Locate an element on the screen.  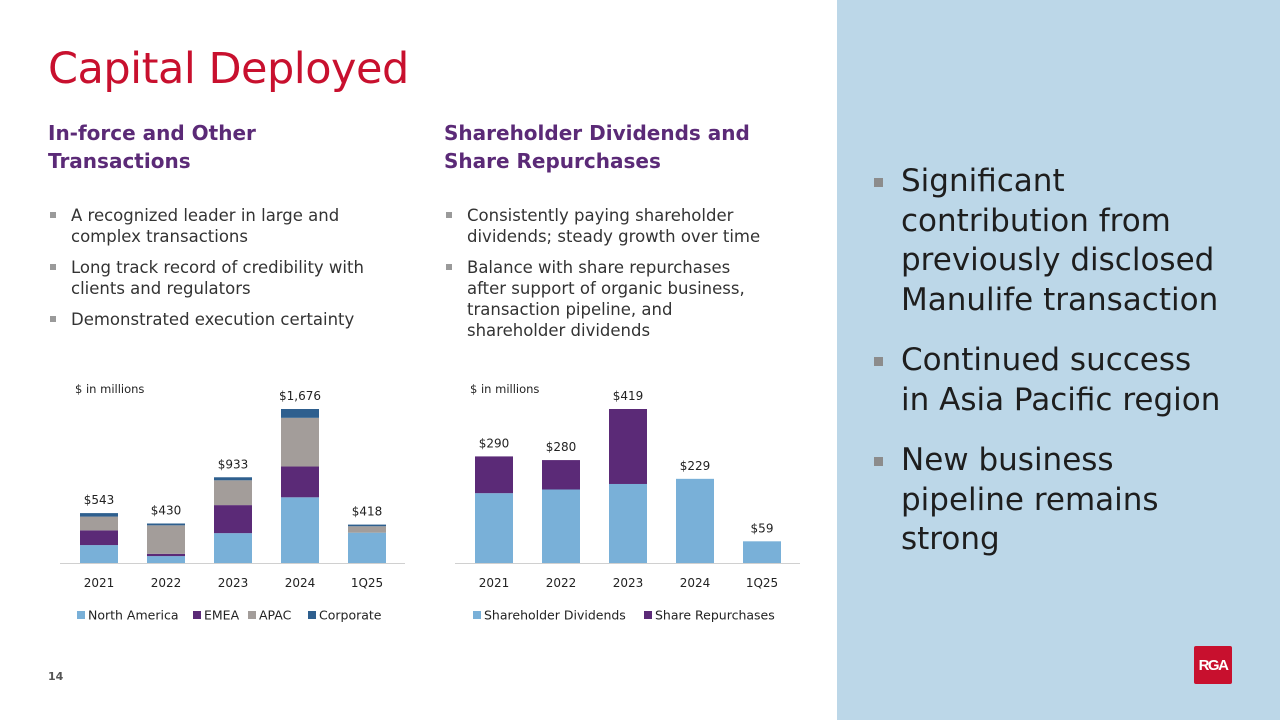
legend-label: APAC is located at coordinates (275, 615).